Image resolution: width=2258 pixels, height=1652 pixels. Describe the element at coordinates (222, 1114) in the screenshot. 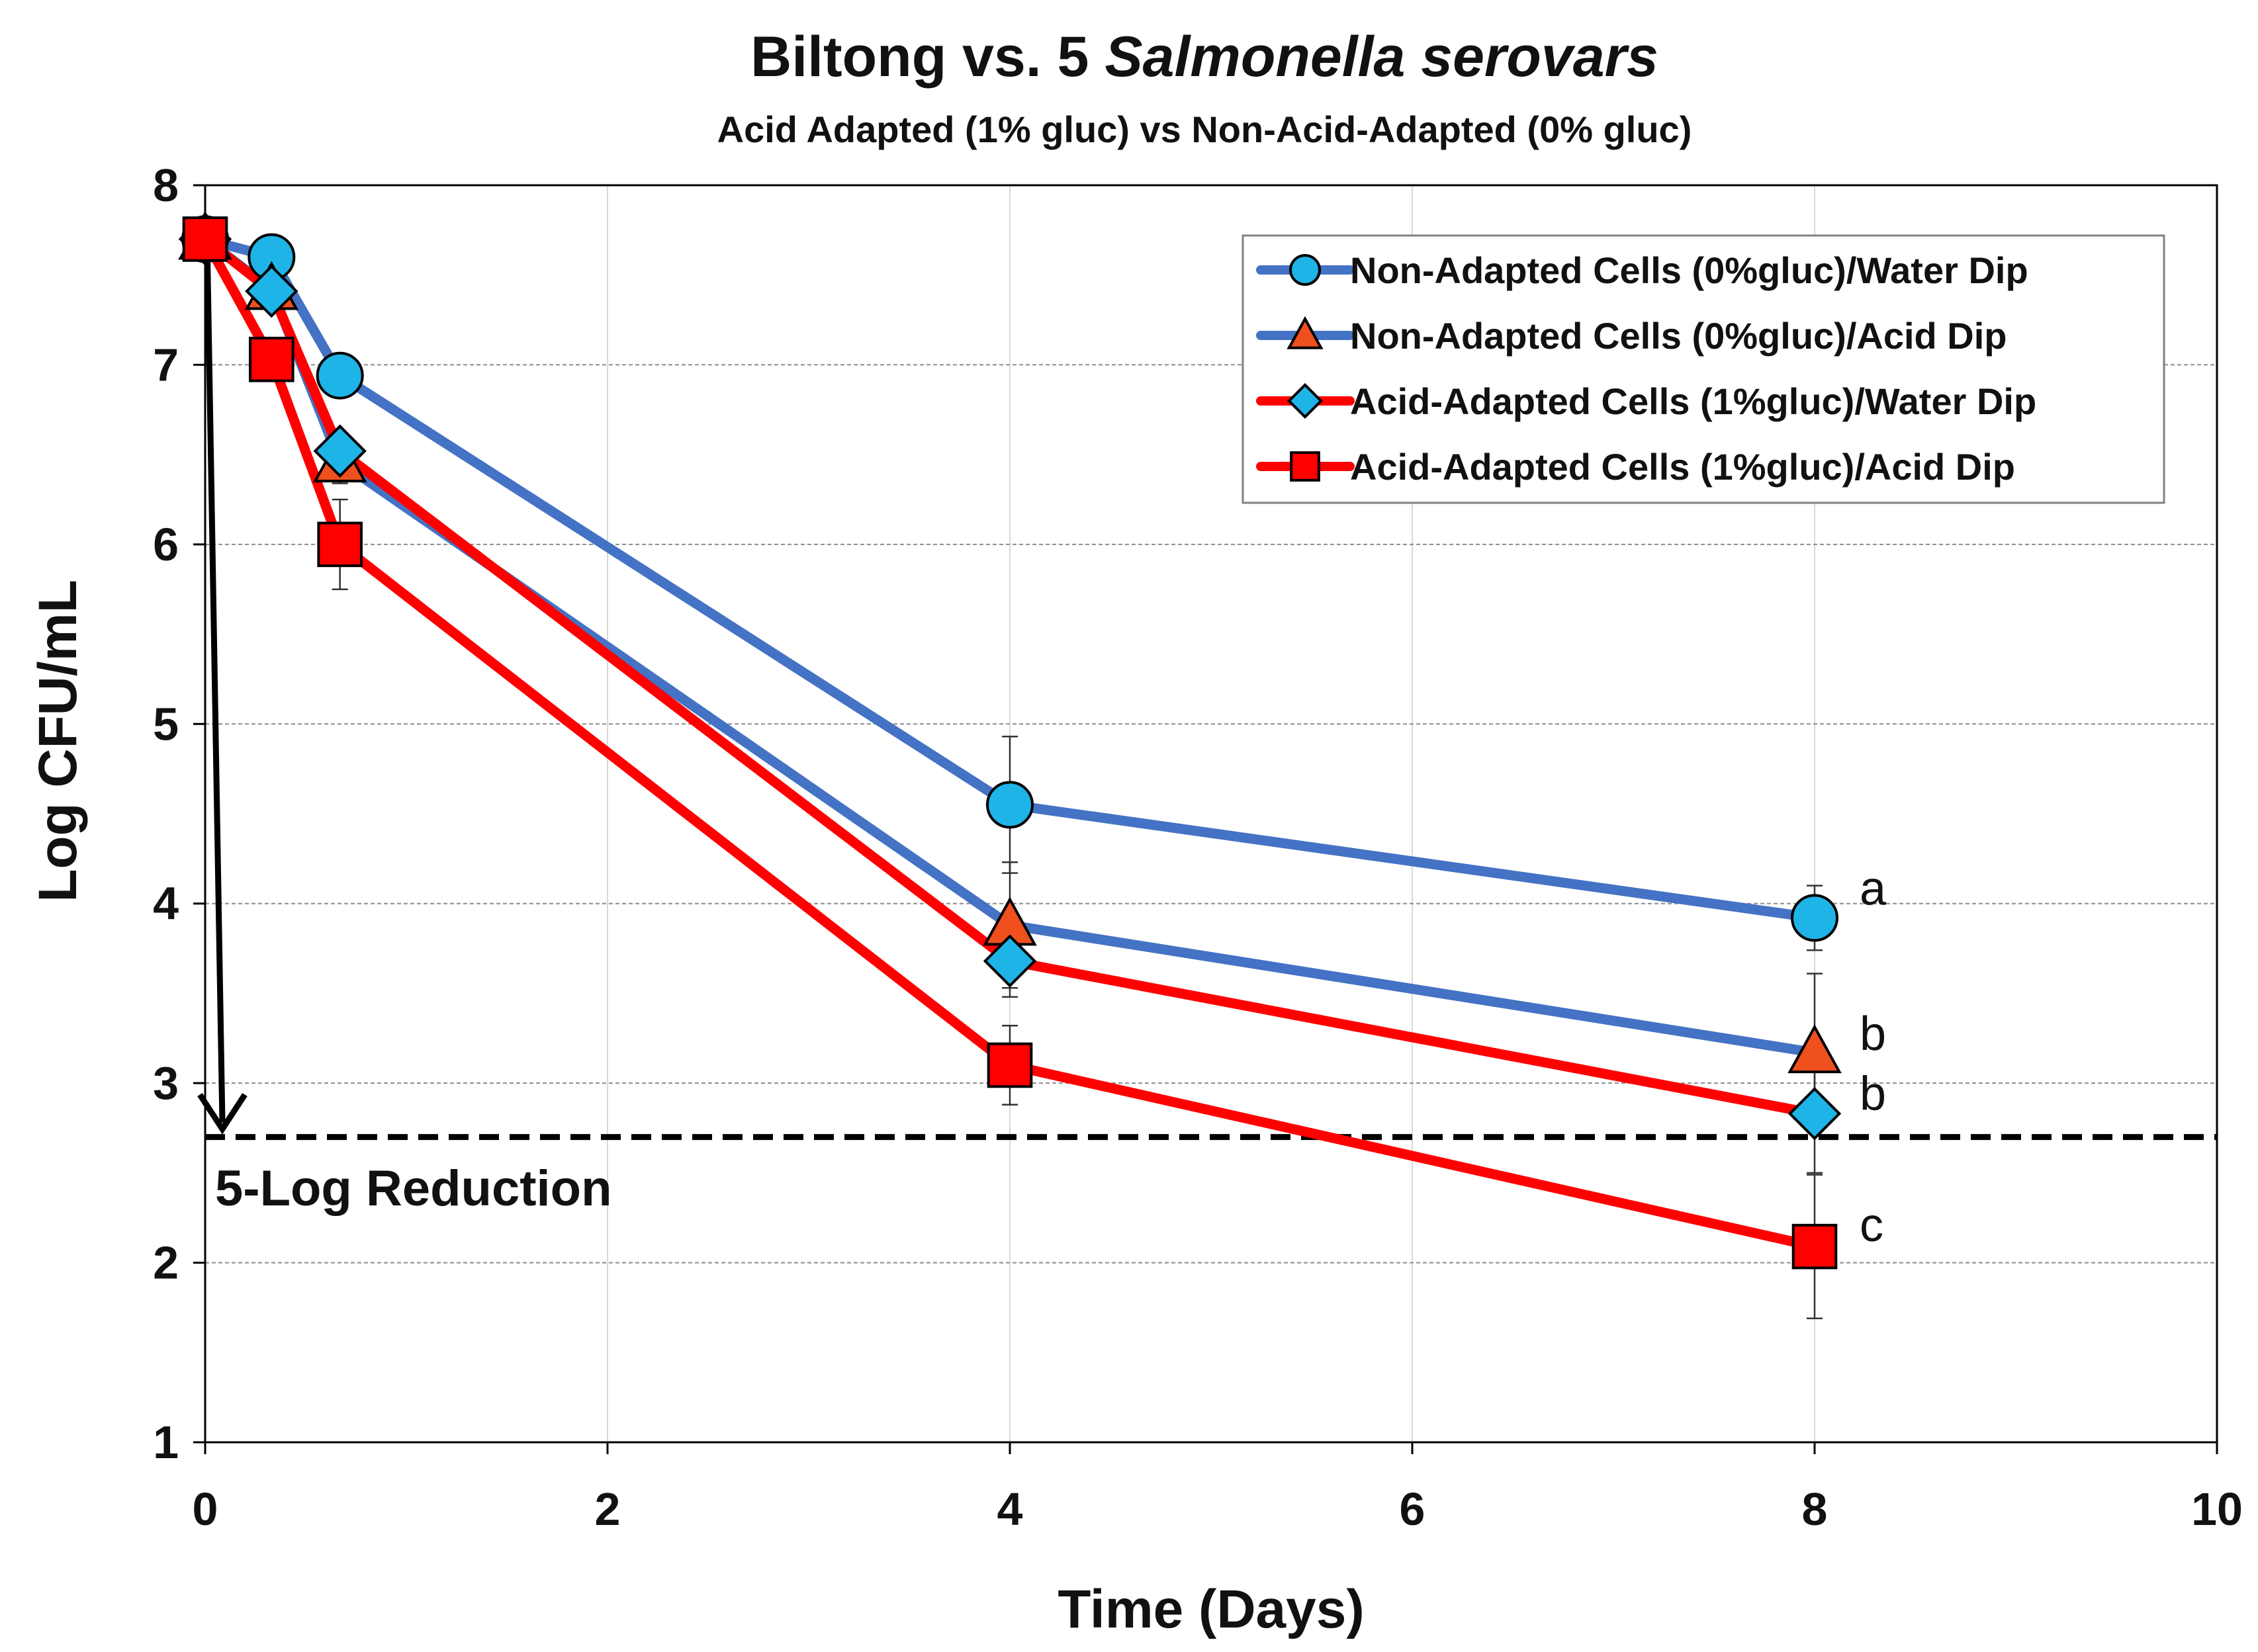

I see `arrow-head` at that location.